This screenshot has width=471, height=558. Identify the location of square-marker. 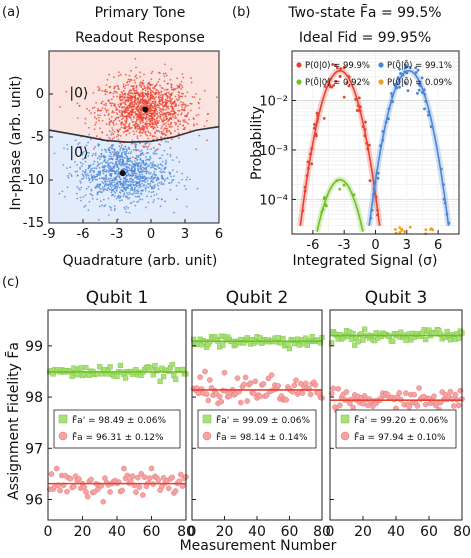
(172, 364).